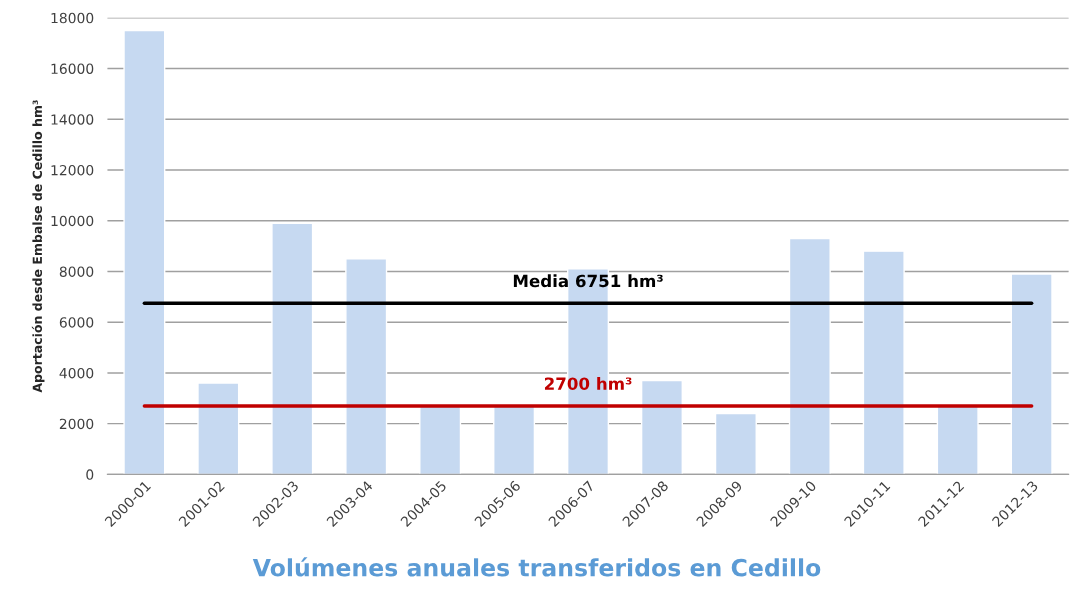  Describe the element at coordinates (72, 170) in the screenshot. I see `y-tick-label: 12000` at that location.